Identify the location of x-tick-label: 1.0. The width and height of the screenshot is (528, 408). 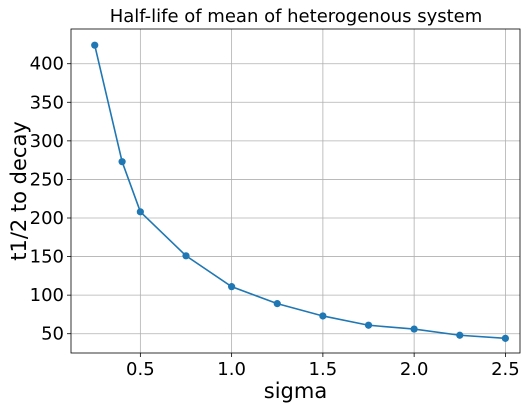
(231, 369).